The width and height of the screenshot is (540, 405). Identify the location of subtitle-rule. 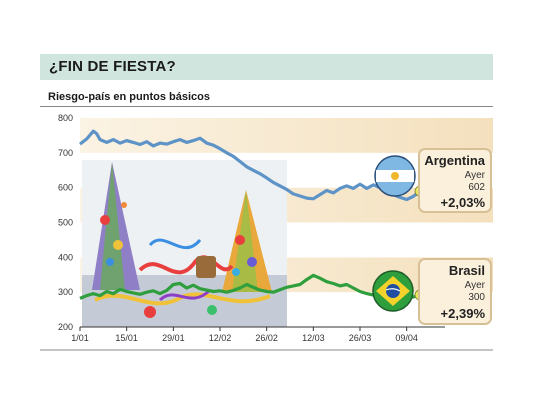
(266, 106).